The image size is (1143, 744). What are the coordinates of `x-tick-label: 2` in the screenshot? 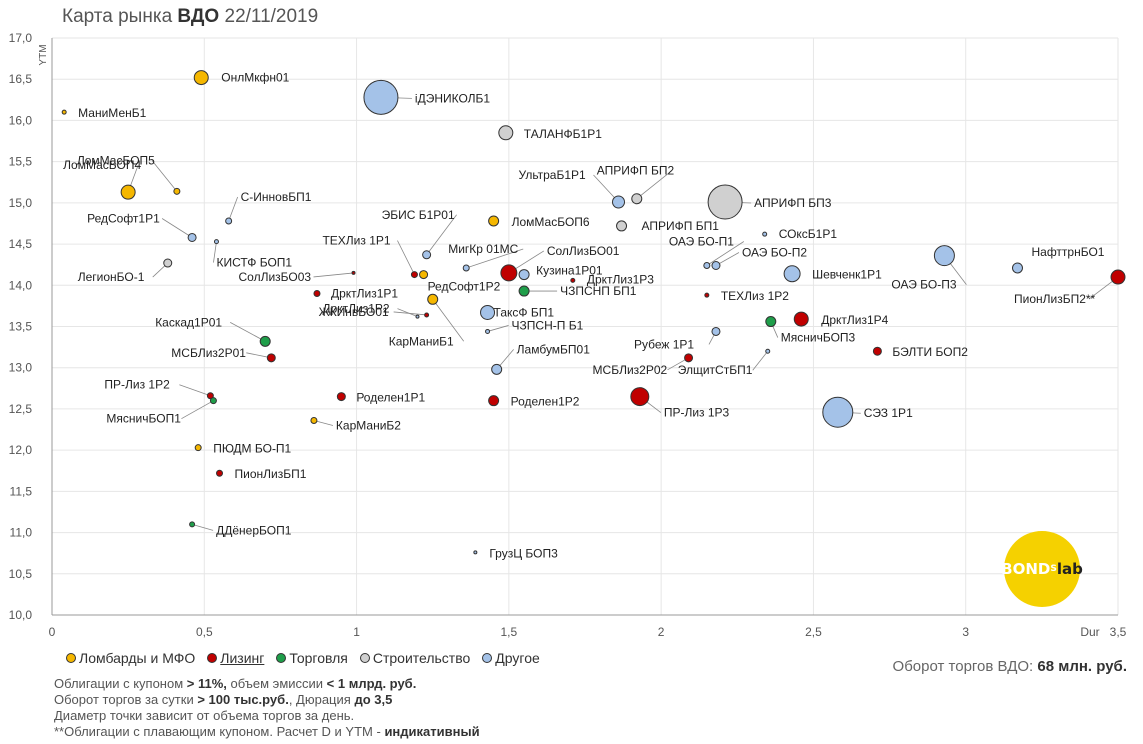 It's located at (661, 632).